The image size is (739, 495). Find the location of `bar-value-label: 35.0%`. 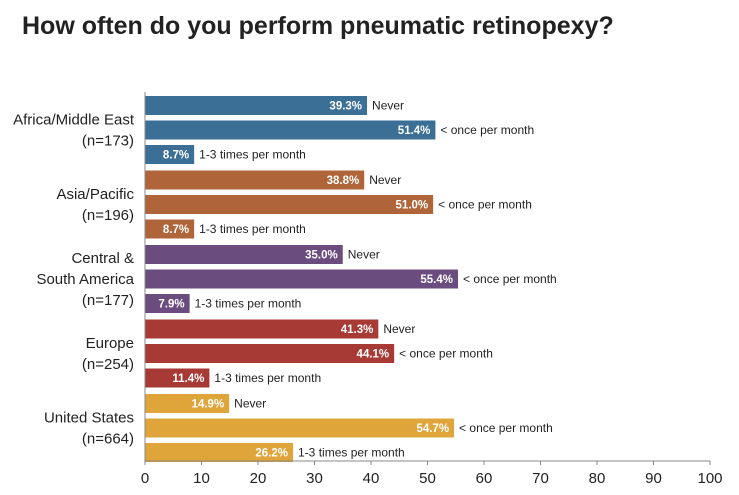

bar-value-label: 35.0% is located at coordinates (321, 256).